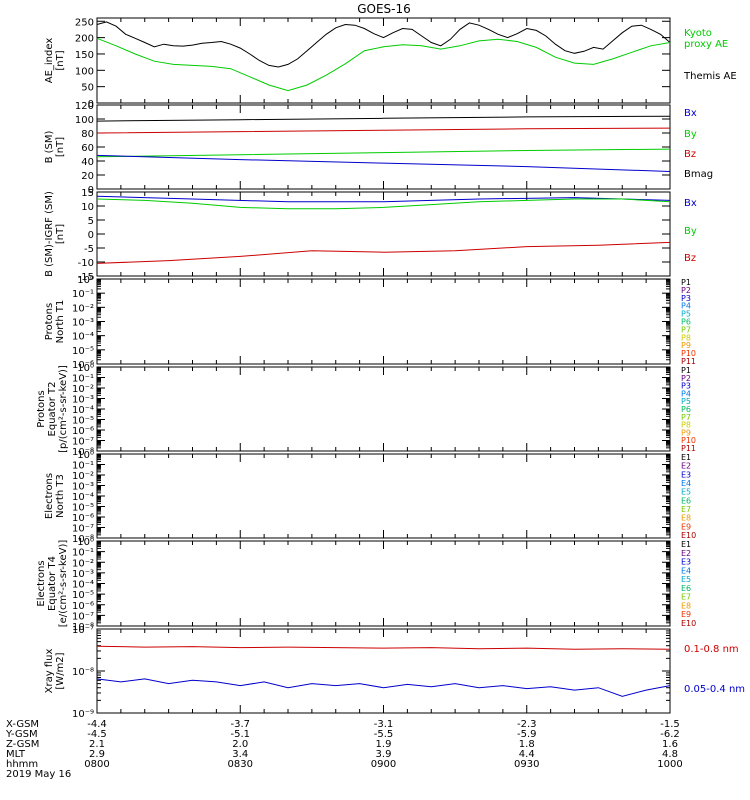  Describe the element at coordinates (87, 193) in the screenshot. I see `y-tick-label: 15` at that location.